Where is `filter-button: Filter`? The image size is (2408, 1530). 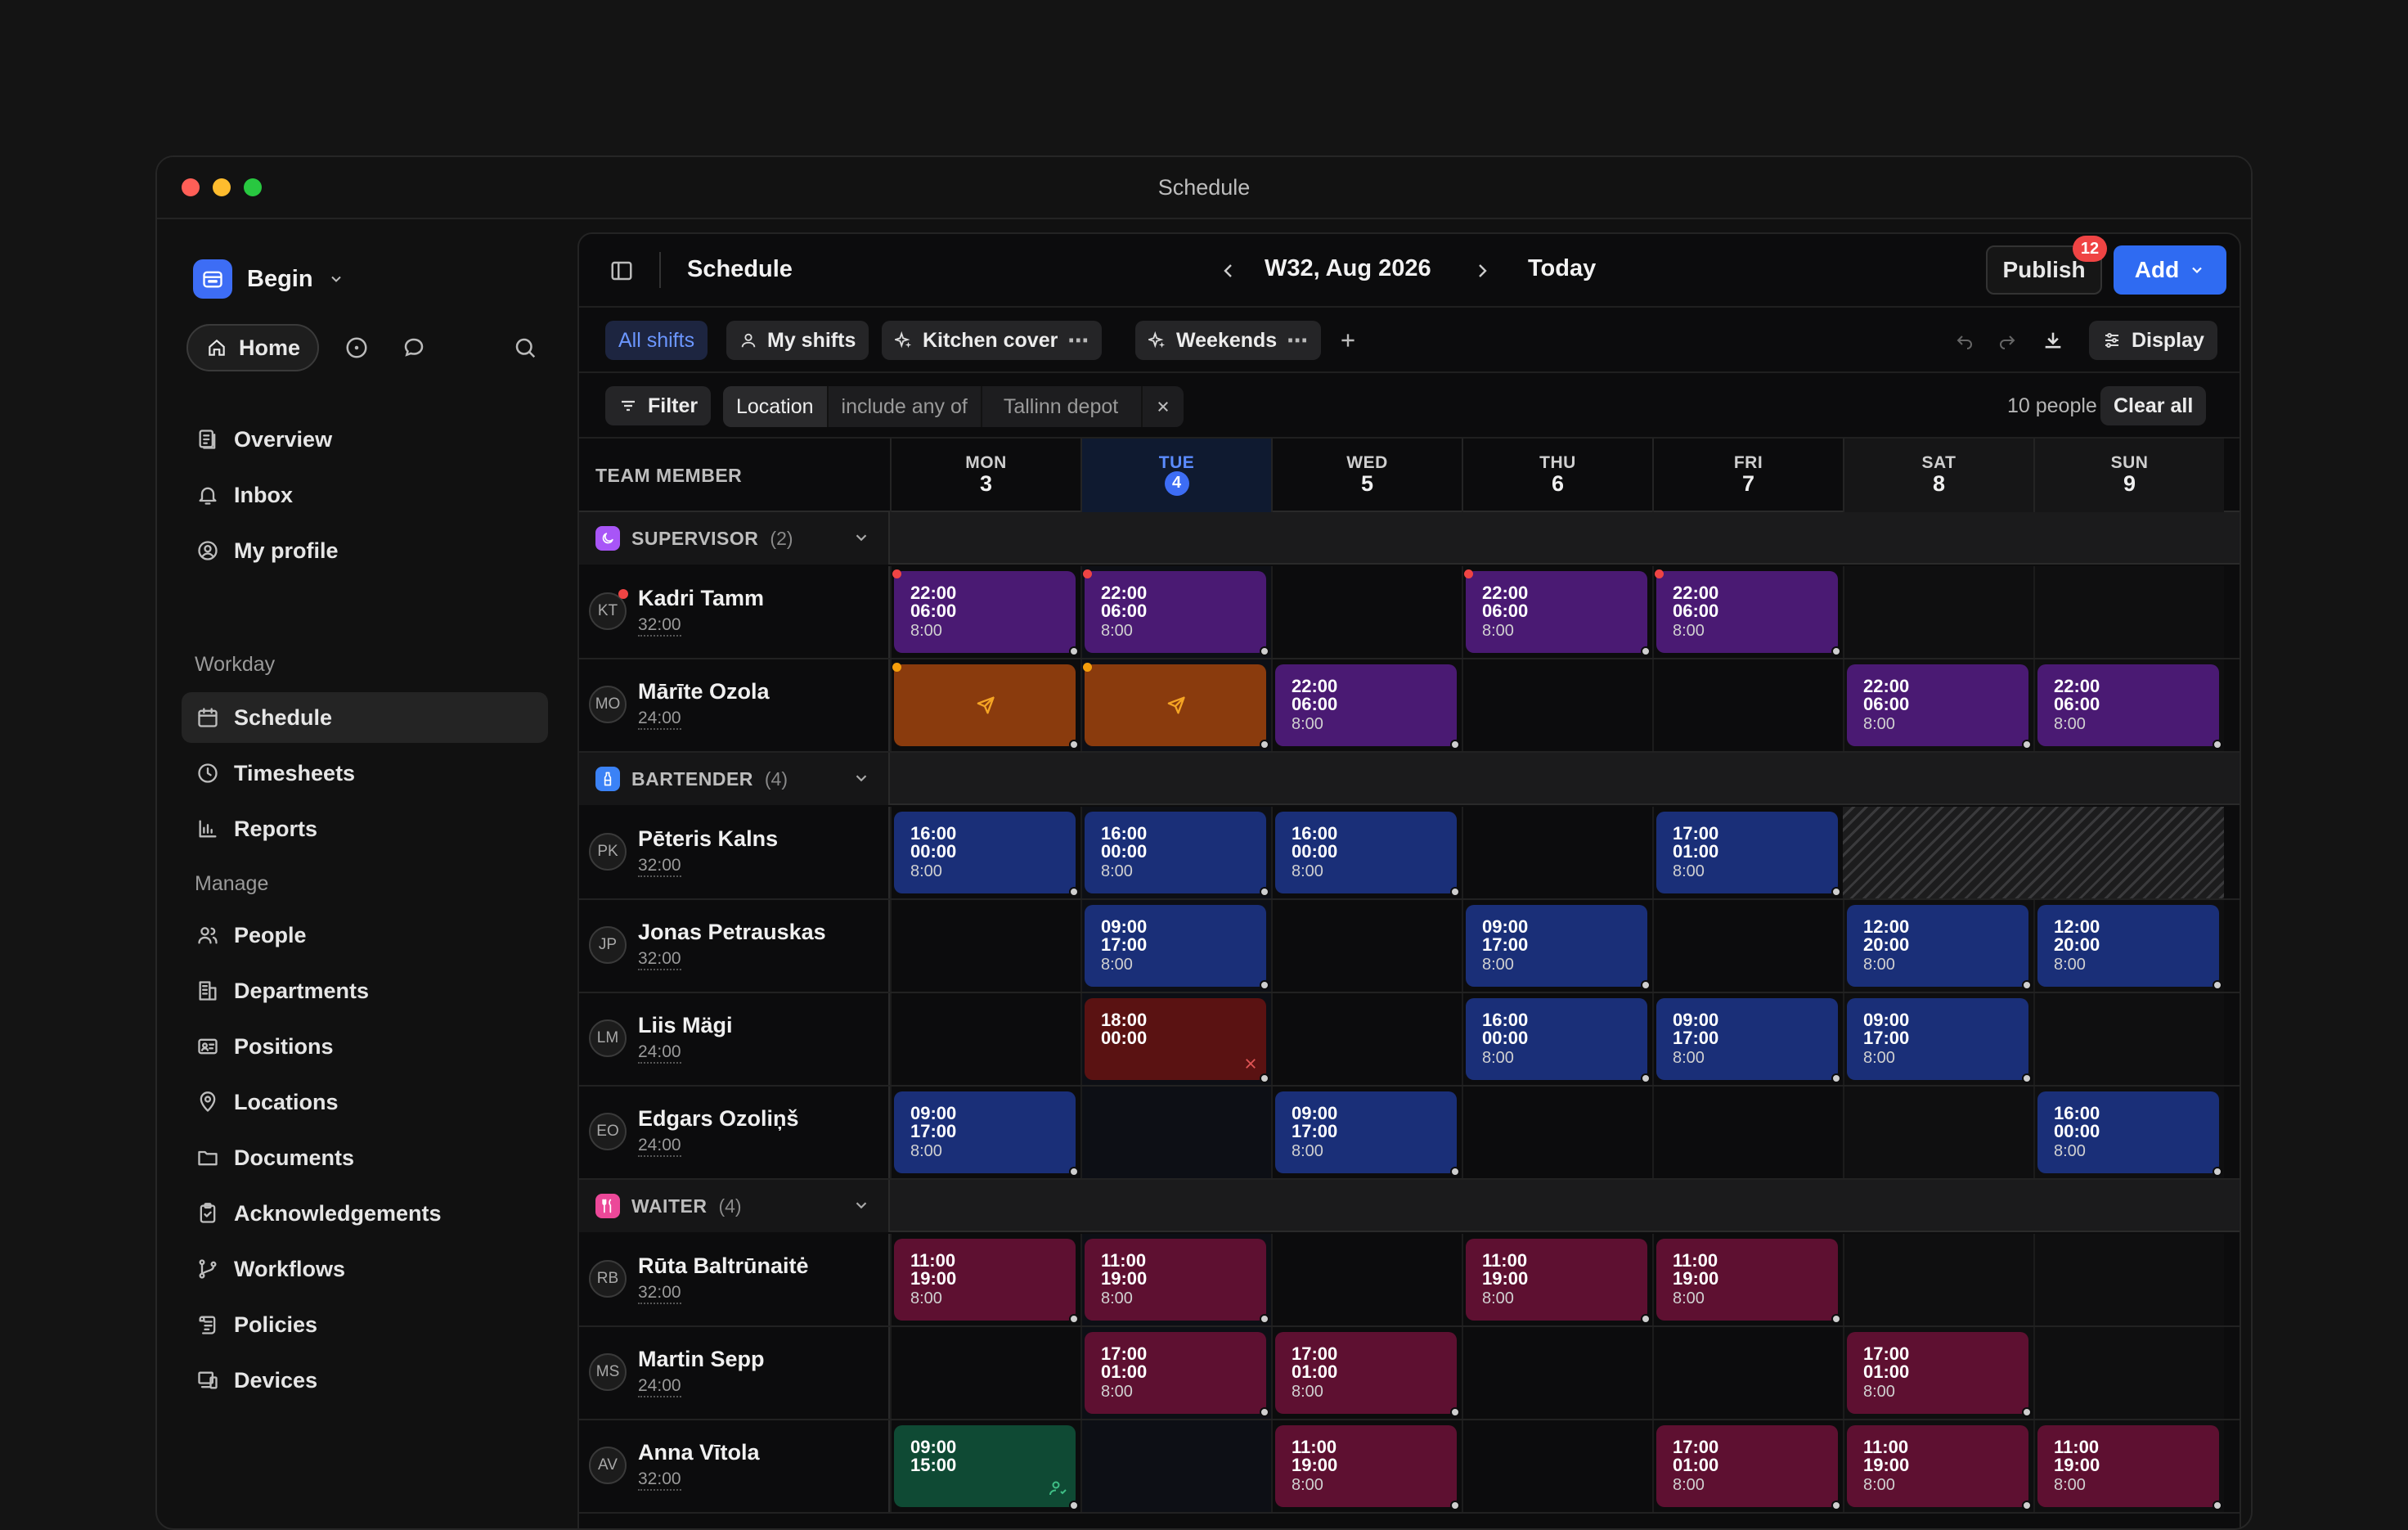
filter-button: Filter is located at coordinates (658, 406).